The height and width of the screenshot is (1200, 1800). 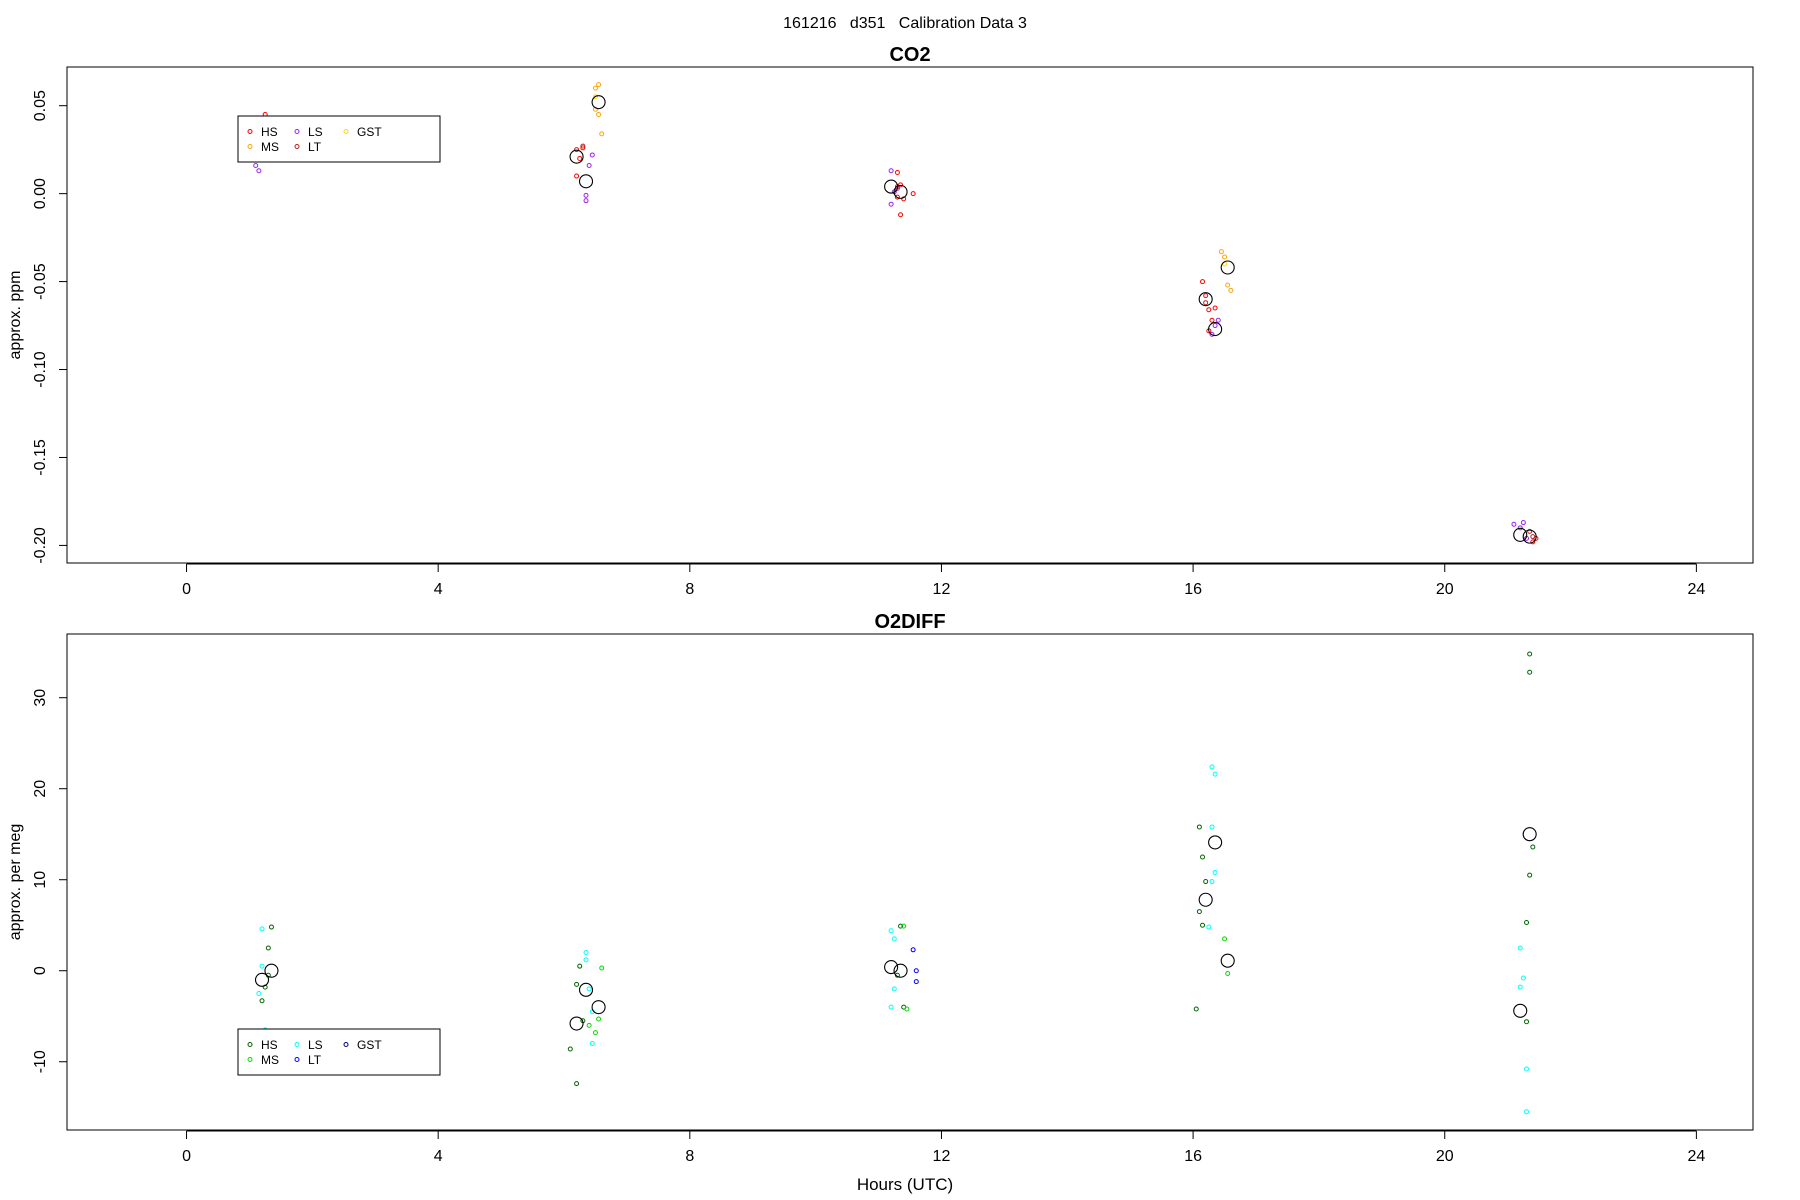 I want to click on x-tick-label: 16, so click(x=1193, y=589).